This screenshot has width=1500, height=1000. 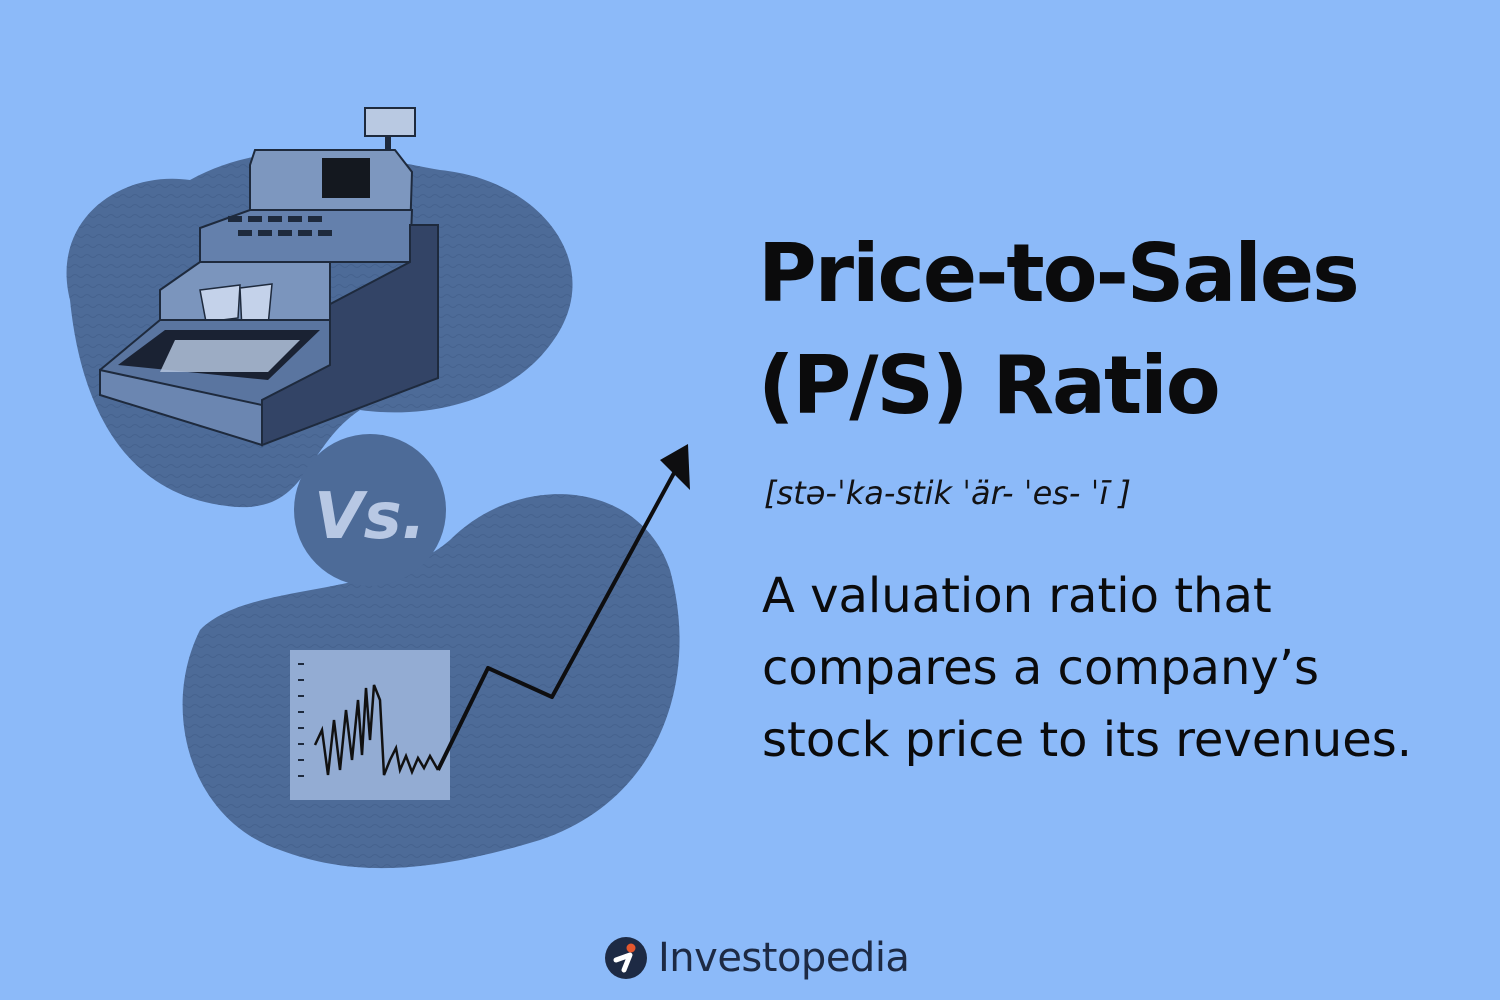 I want to click on definition-line-3: stock price to its revenues., so click(x=1087, y=740).